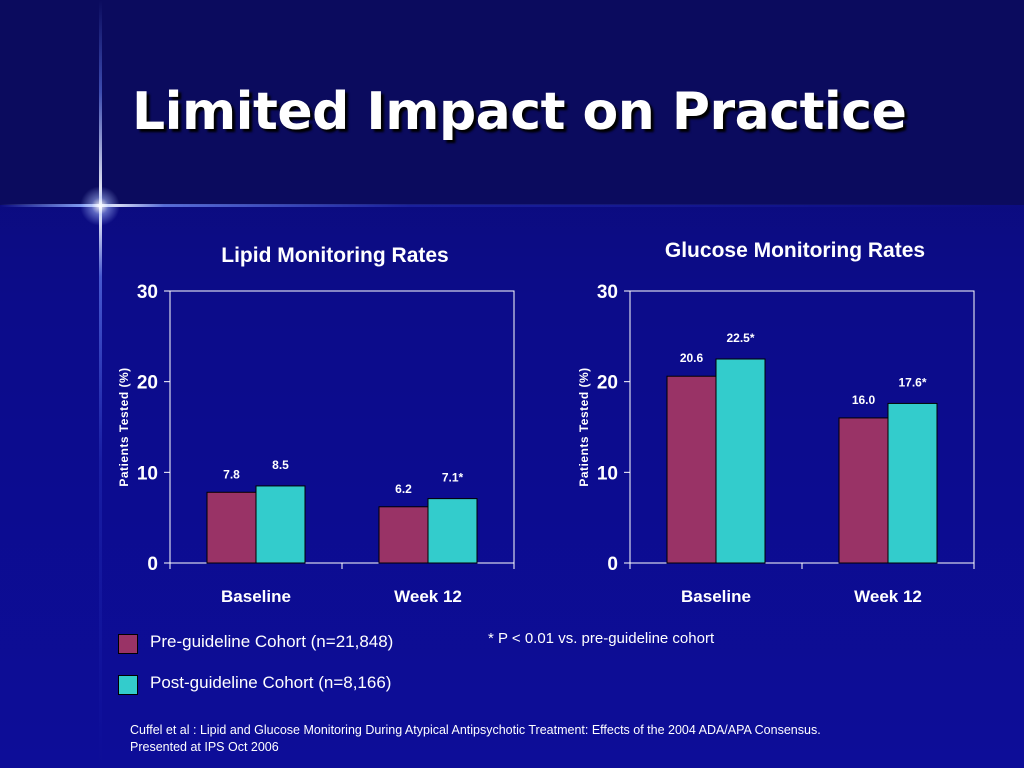  What do you see at coordinates (519, 112) in the screenshot?
I see `slide-title: Limited Impact on Practice` at bounding box center [519, 112].